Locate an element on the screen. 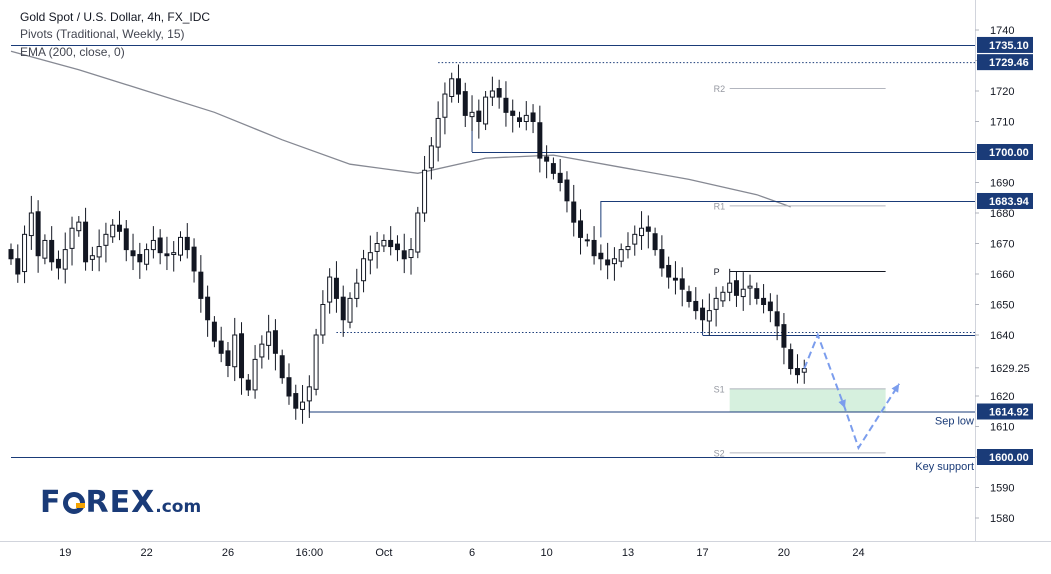 This screenshot has height=574, width=1051. projection-layer is located at coordinates (852, 391).